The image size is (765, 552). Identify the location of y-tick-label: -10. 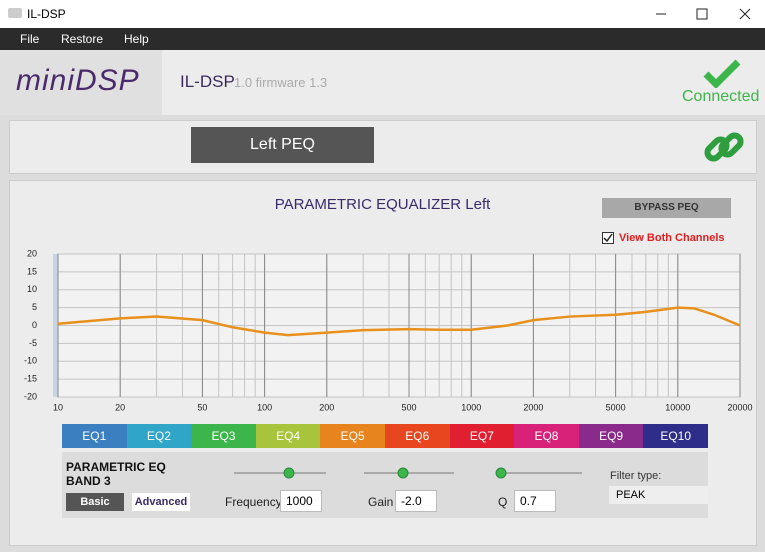
(30, 361).